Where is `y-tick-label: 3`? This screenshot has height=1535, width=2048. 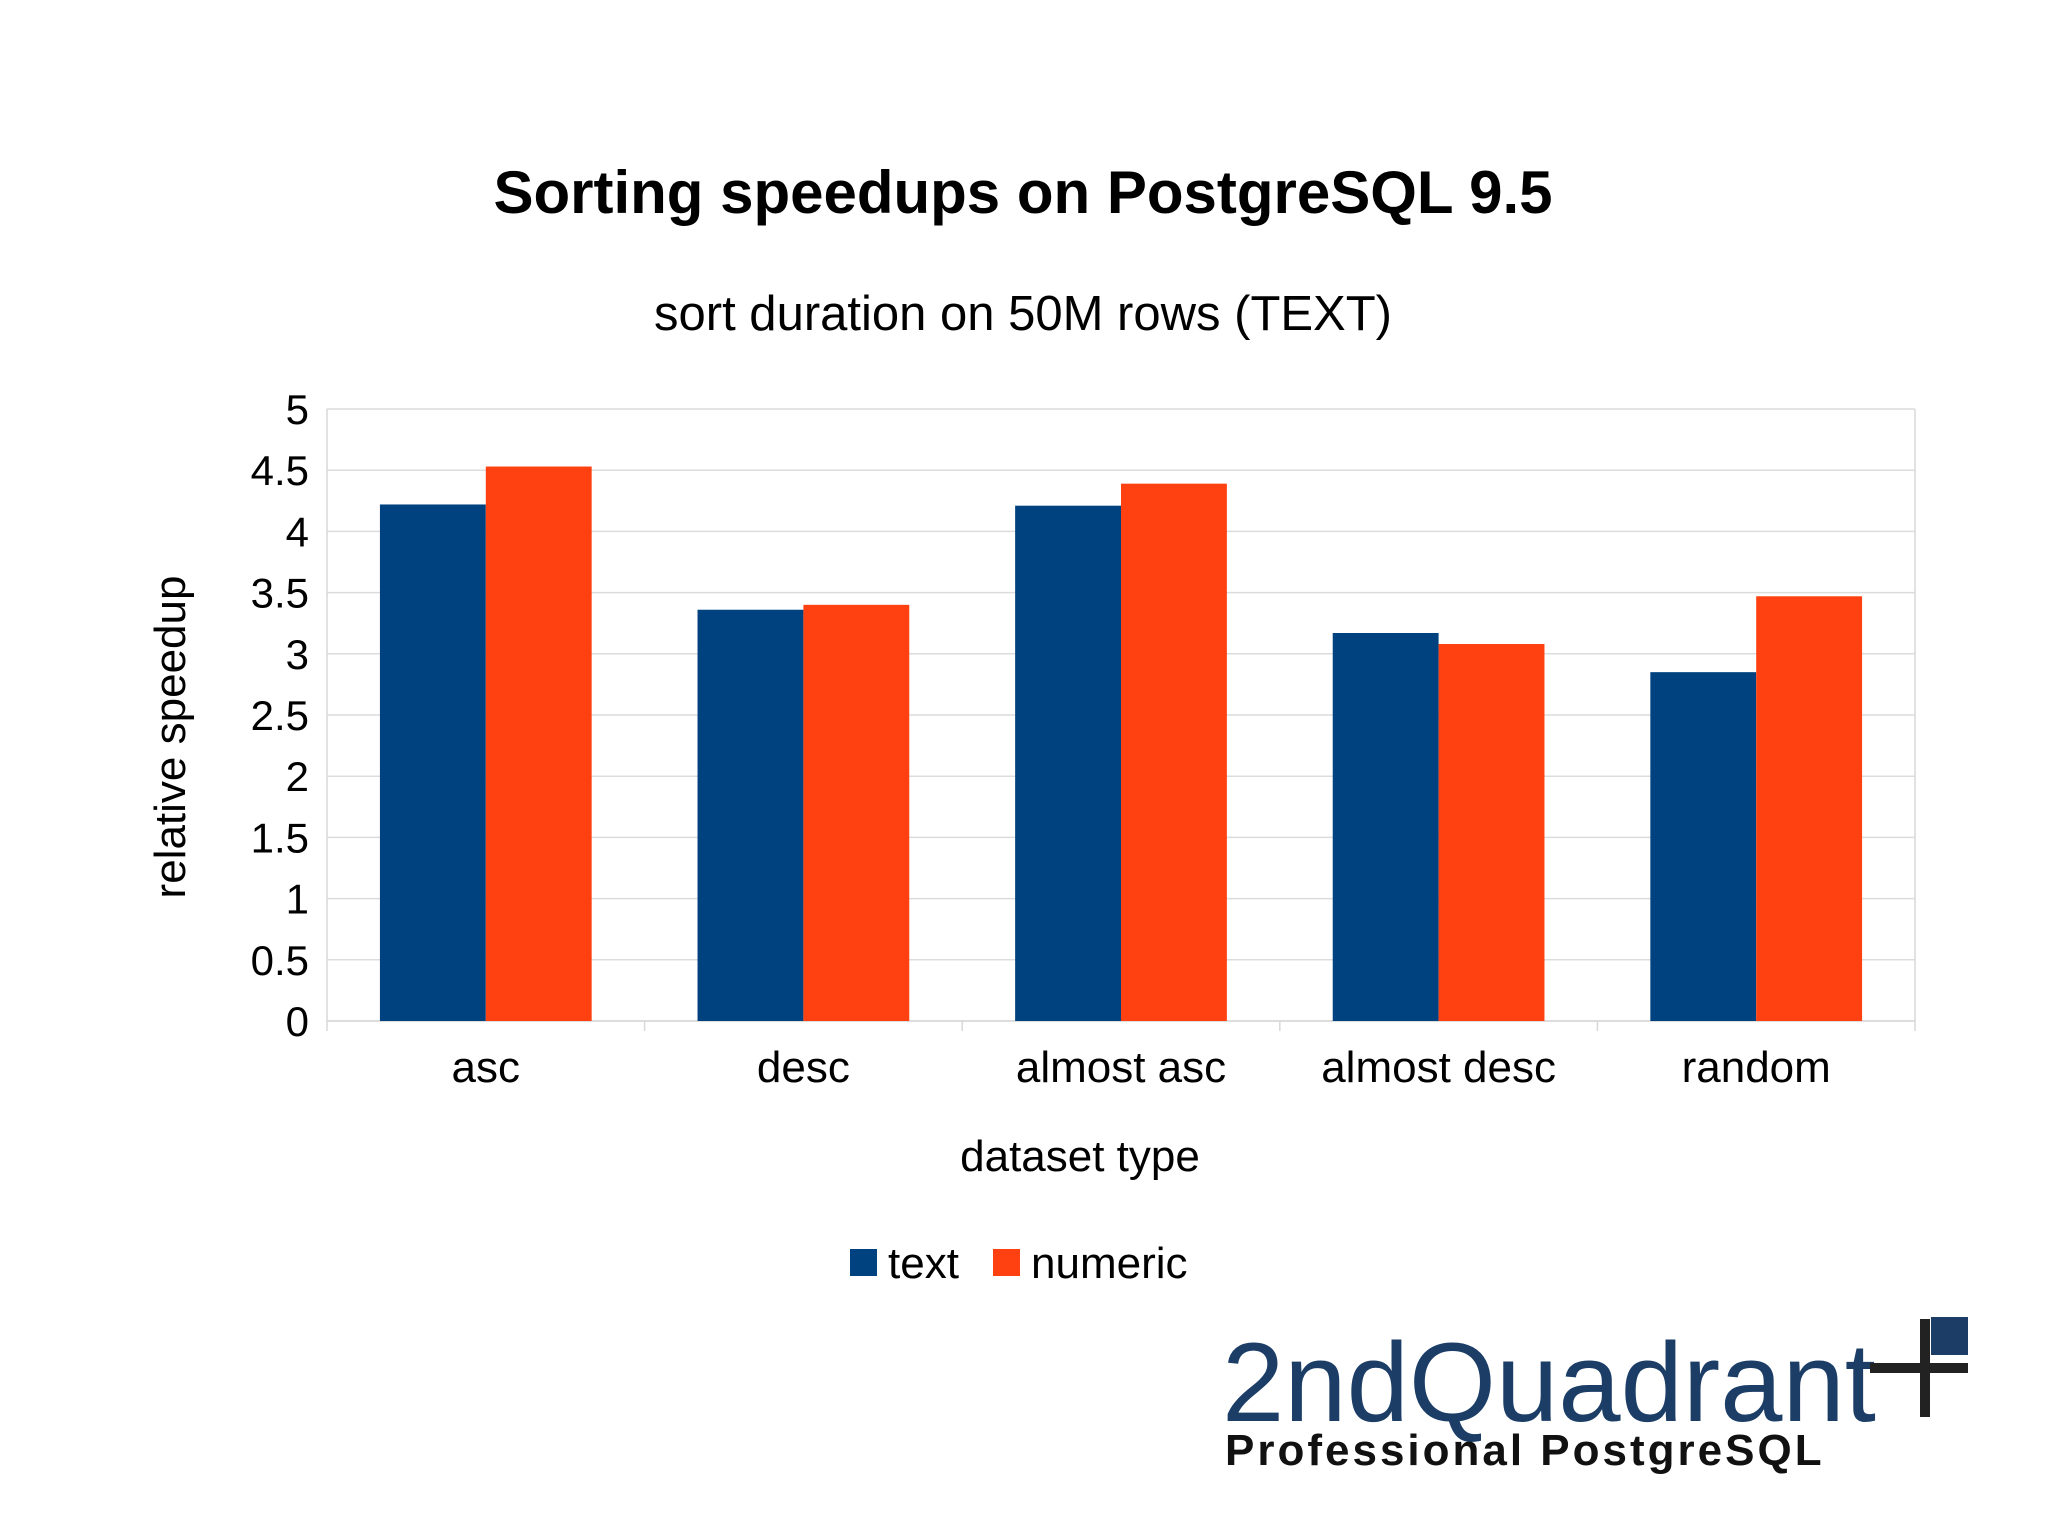
y-tick-label: 3 is located at coordinates (297, 654).